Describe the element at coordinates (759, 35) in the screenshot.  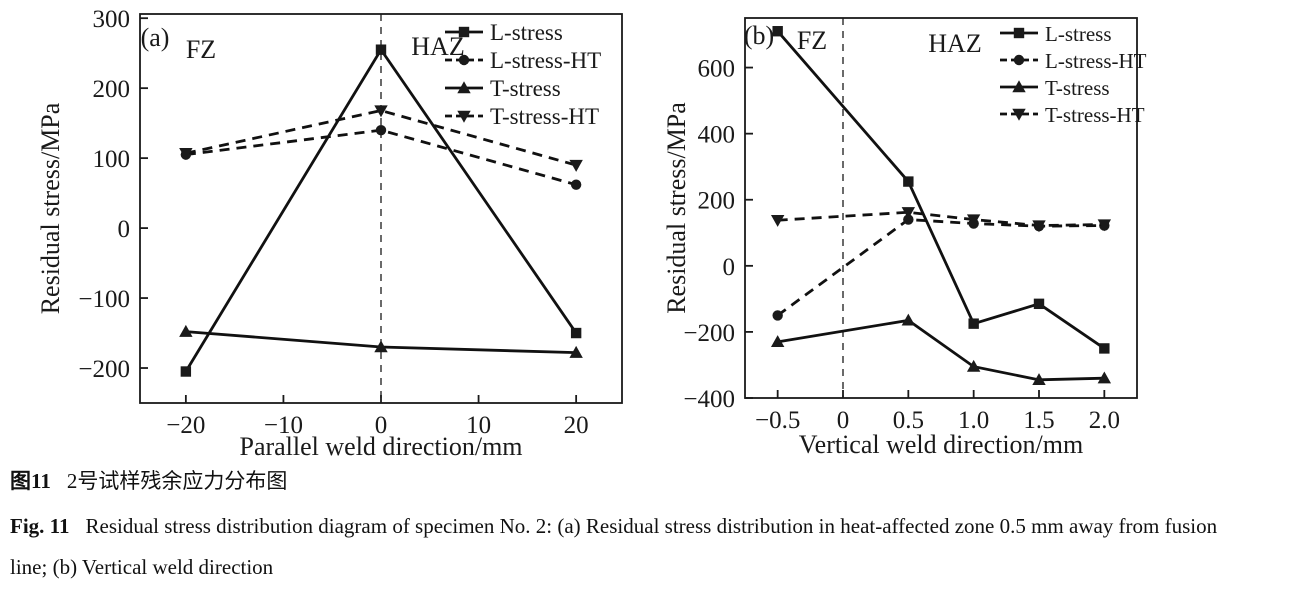
I see `panel-label: (b)` at that location.